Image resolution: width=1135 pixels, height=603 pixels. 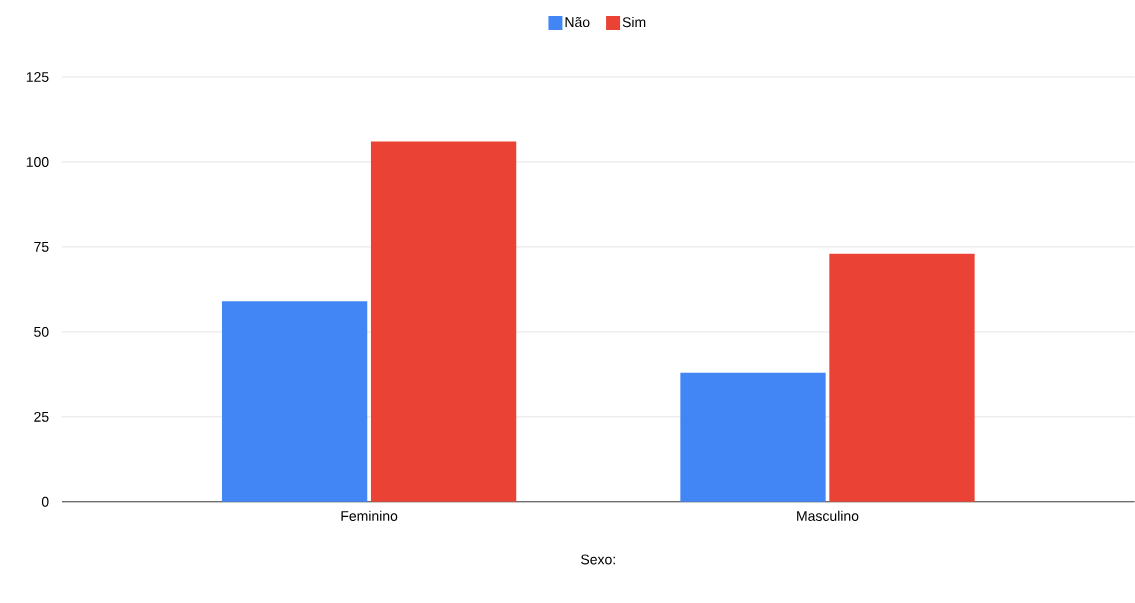 What do you see at coordinates (828, 516) in the screenshot?
I see `x-tick-label: Masculino` at bounding box center [828, 516].